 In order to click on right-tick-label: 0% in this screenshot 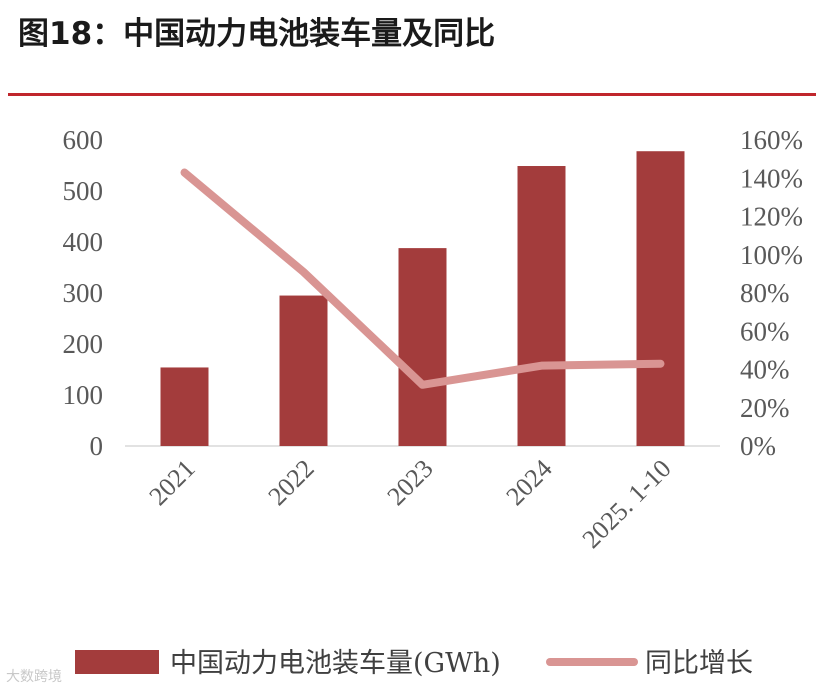, I will do `click(758, 446)`.